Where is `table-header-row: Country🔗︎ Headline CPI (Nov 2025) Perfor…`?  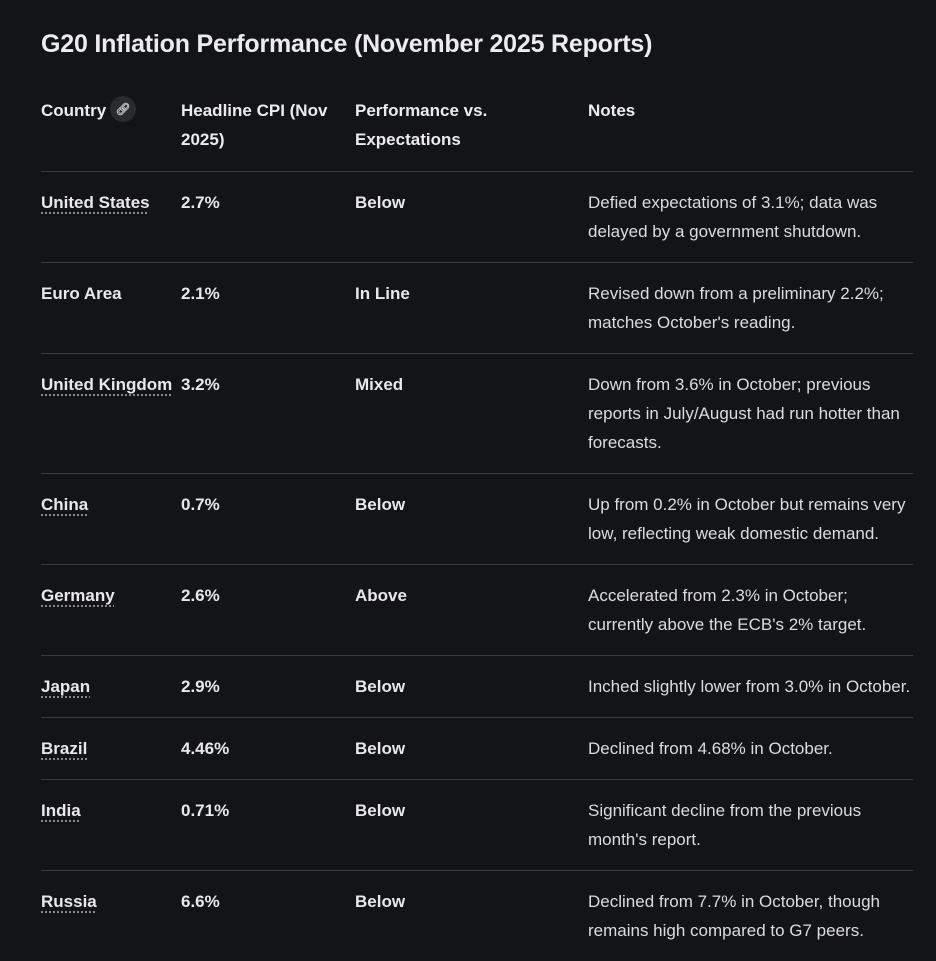 table-header-row: Country🔗︎ Headline CPI (Nov 2025) Perfor… is located at coordinates (477, 133).